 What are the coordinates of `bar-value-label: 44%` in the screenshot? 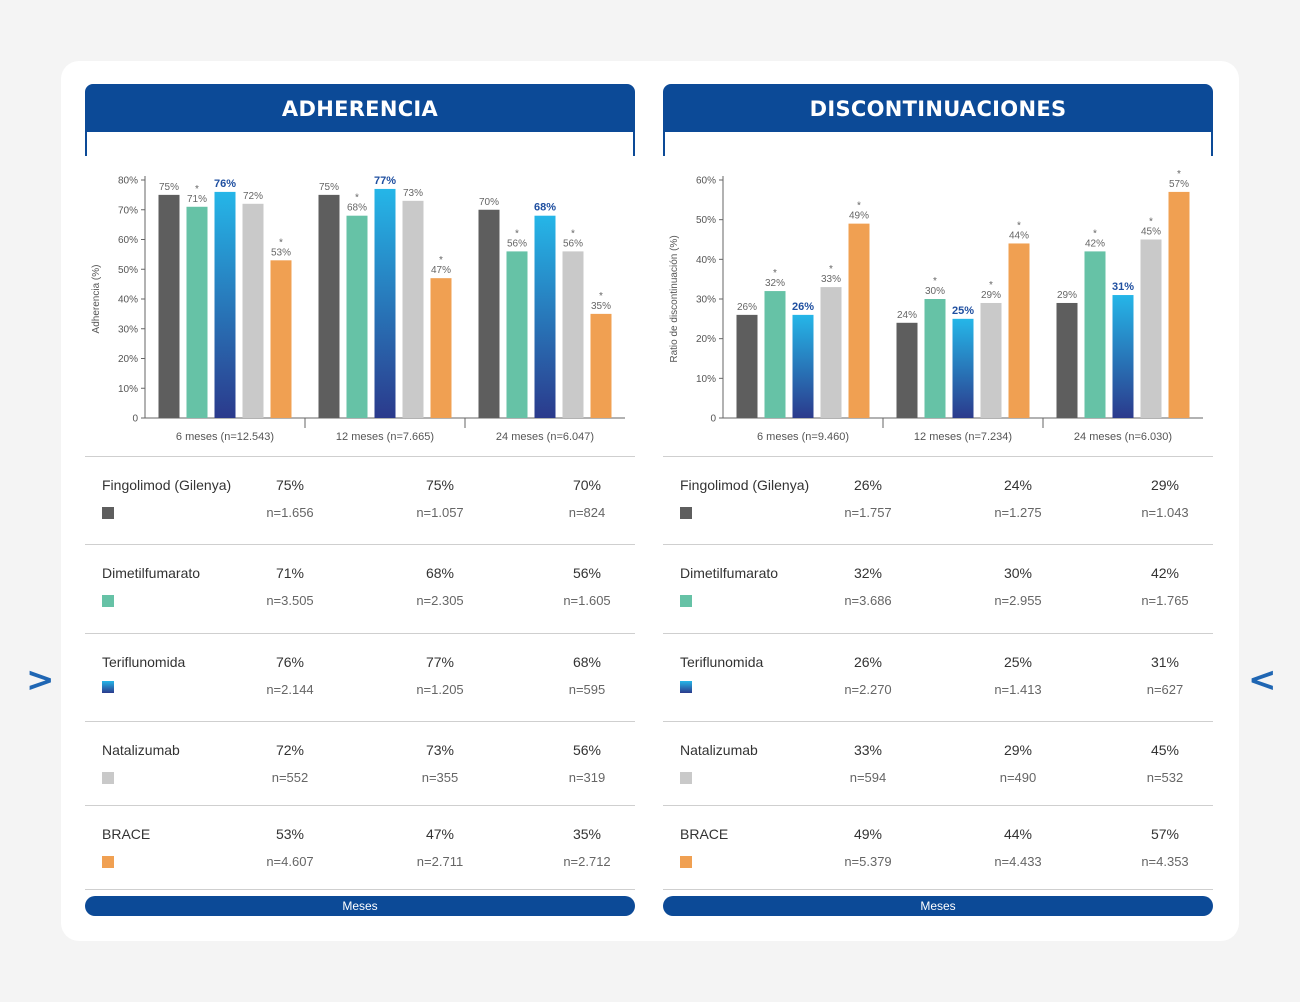 It's located at (1019, 235).